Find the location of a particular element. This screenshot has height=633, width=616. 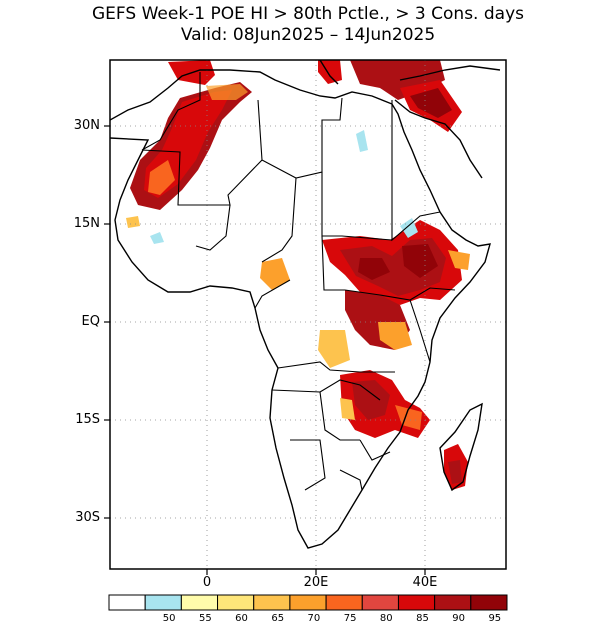

colorbar-tick-label: 80 is located at coordinates (386, 618).